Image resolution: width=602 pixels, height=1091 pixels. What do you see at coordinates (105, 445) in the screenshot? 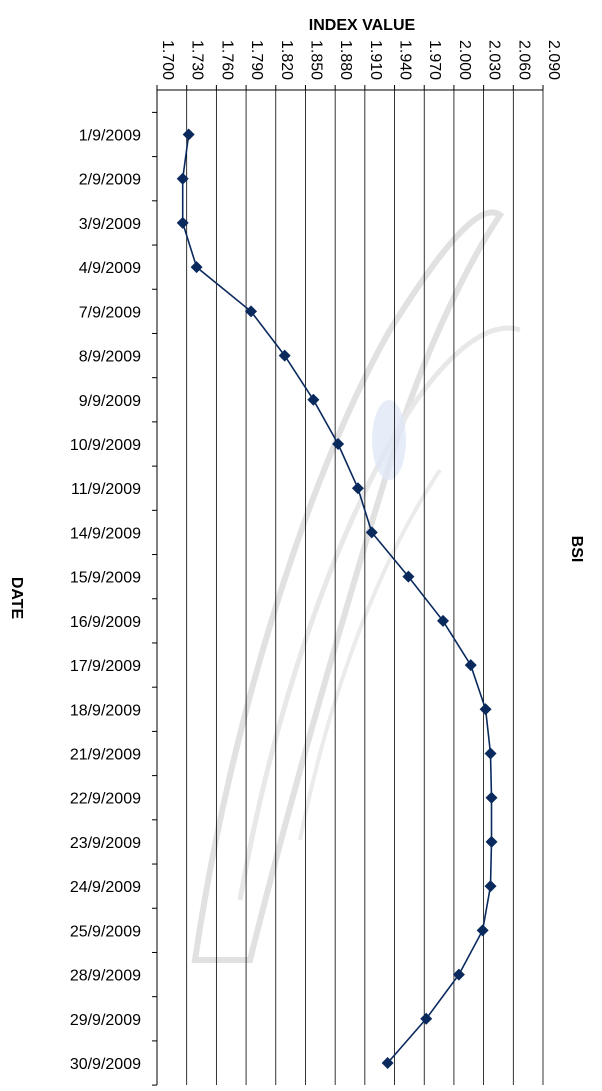
I see `date-label: 10/9/2009` at bounding box center [105, 445].